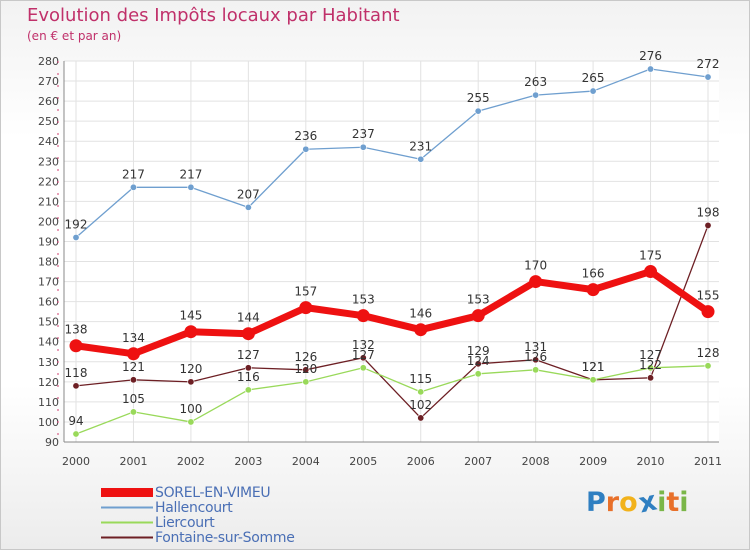  Describe the element at coordinates (198, 523) in the screenshot. I see `legend-item-liercourt: Liercourt` at that location.